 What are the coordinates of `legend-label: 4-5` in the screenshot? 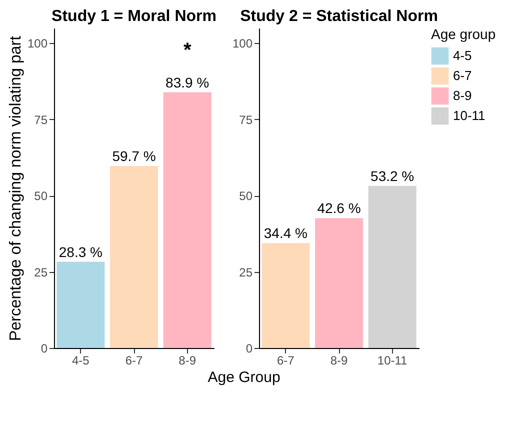 It's located at (462, 55).